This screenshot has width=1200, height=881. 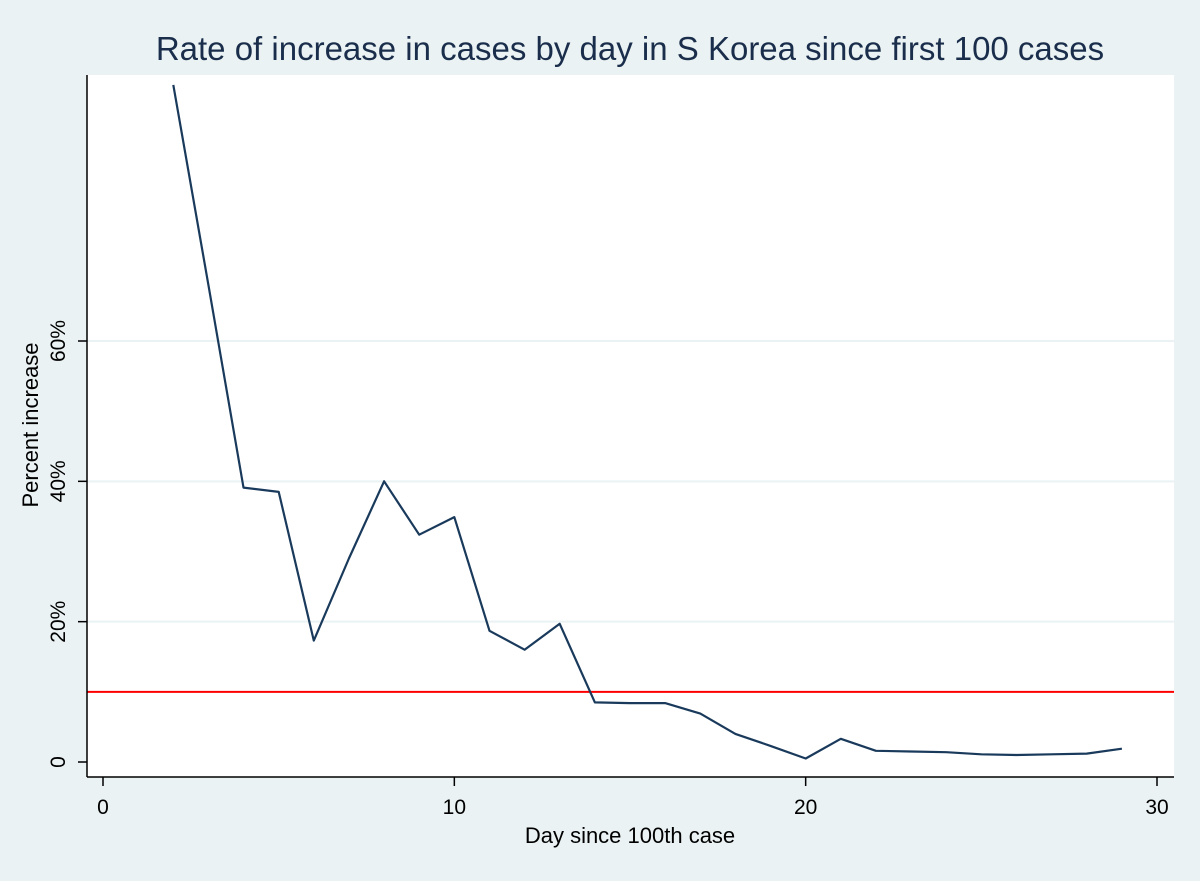 I want to click on x-ticks: 0 10 20 30, so click(x=633, y=798).